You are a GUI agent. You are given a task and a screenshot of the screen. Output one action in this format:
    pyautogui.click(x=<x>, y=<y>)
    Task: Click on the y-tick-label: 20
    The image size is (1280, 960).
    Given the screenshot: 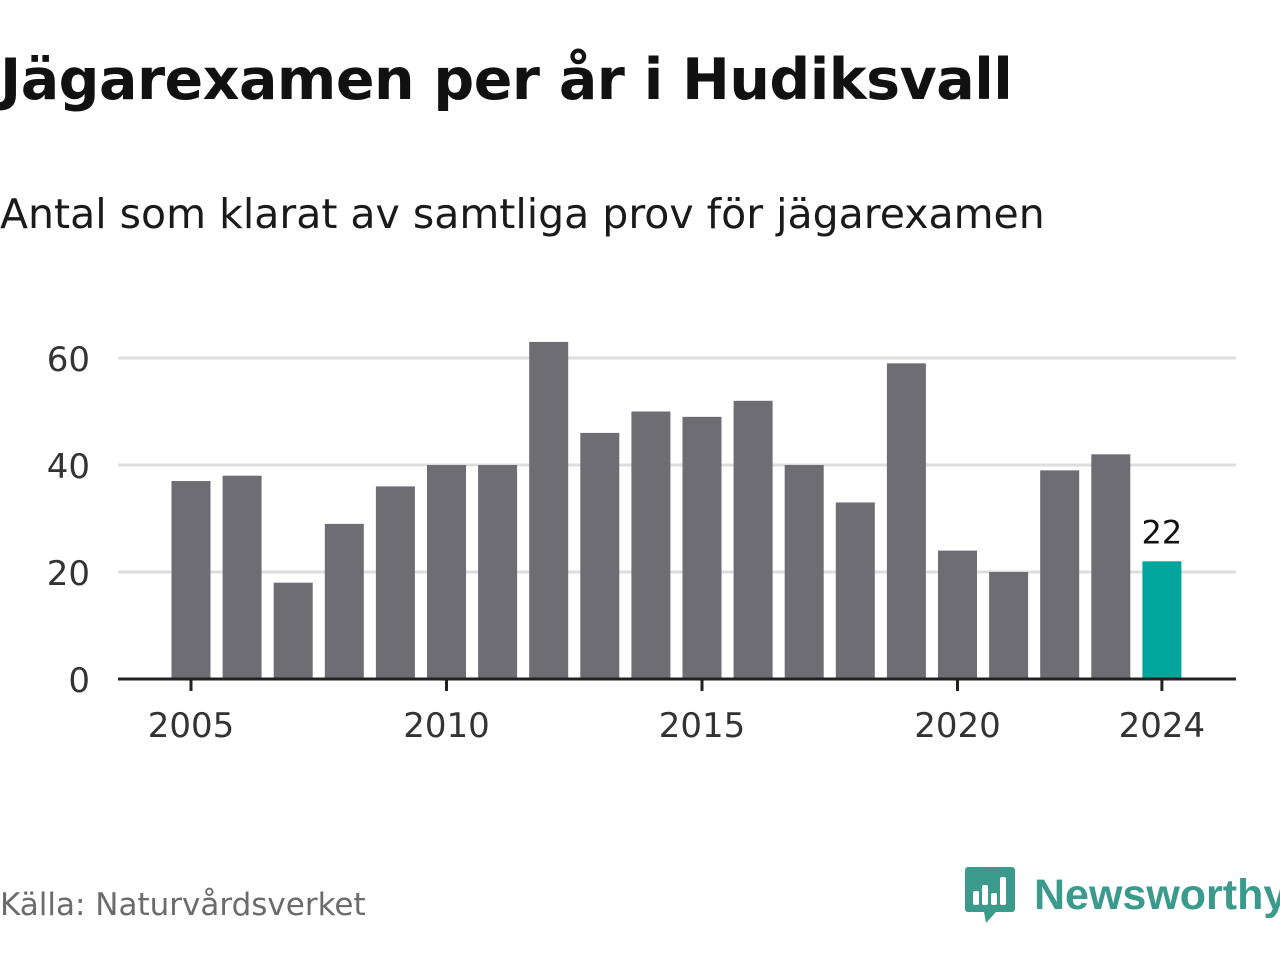 What is the action you would take?
    pyautogui.click(x=68, y=574)
    